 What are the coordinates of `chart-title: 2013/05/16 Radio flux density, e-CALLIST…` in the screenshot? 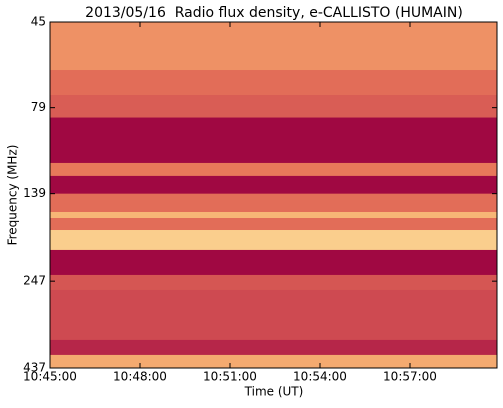 It's located at (274, 13).